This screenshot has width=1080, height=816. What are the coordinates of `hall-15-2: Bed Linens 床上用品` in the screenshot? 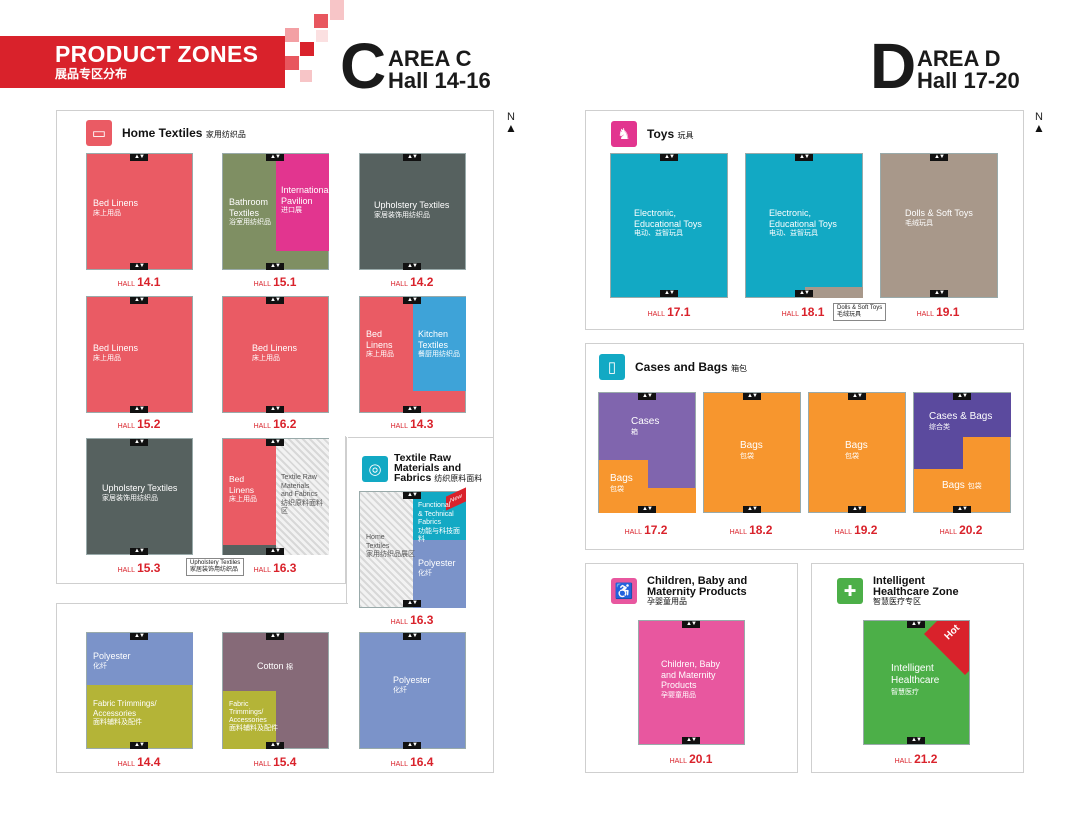 It's located at (139, 354).